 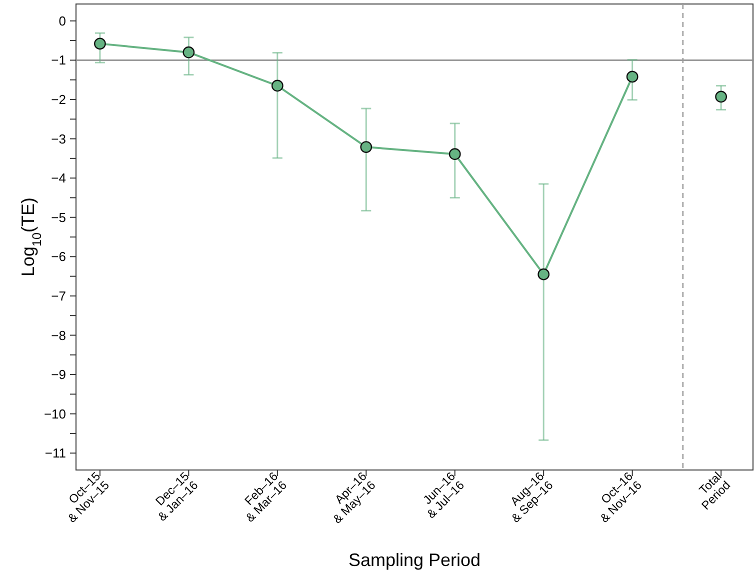 What do you see at coordinates (414, 560) in the screenshot?
I see `x-axis-title: Sampling Period` at bounding box center [414, 560].